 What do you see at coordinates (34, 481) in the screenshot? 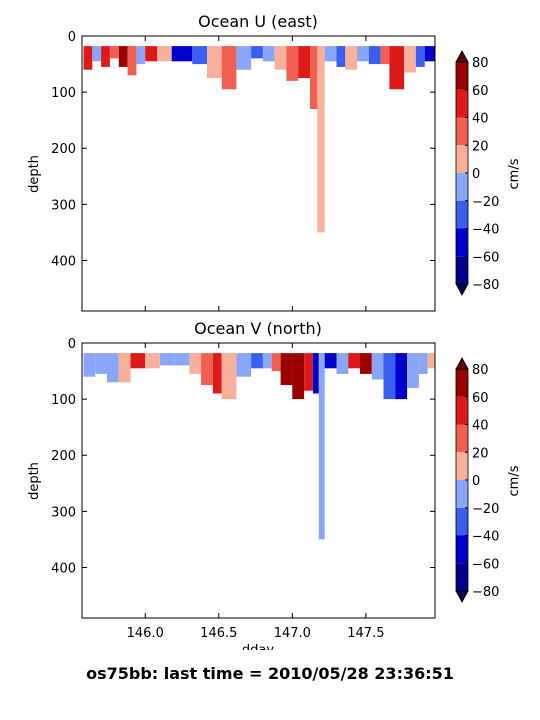
I see `y-axis-label-v: depth` at bounding box center [34, 481].